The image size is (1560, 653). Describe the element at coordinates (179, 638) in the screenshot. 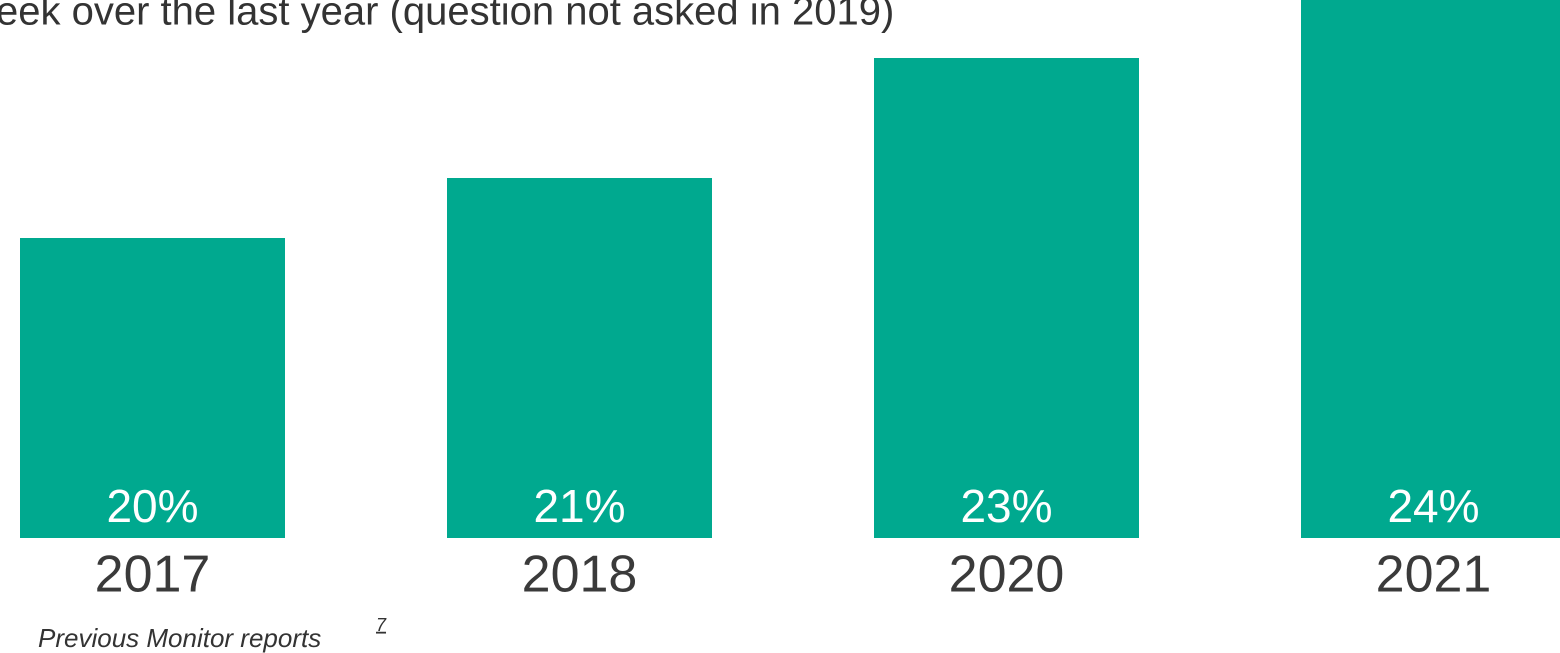

I see `source-note: Previous Monitor reports` at that location.